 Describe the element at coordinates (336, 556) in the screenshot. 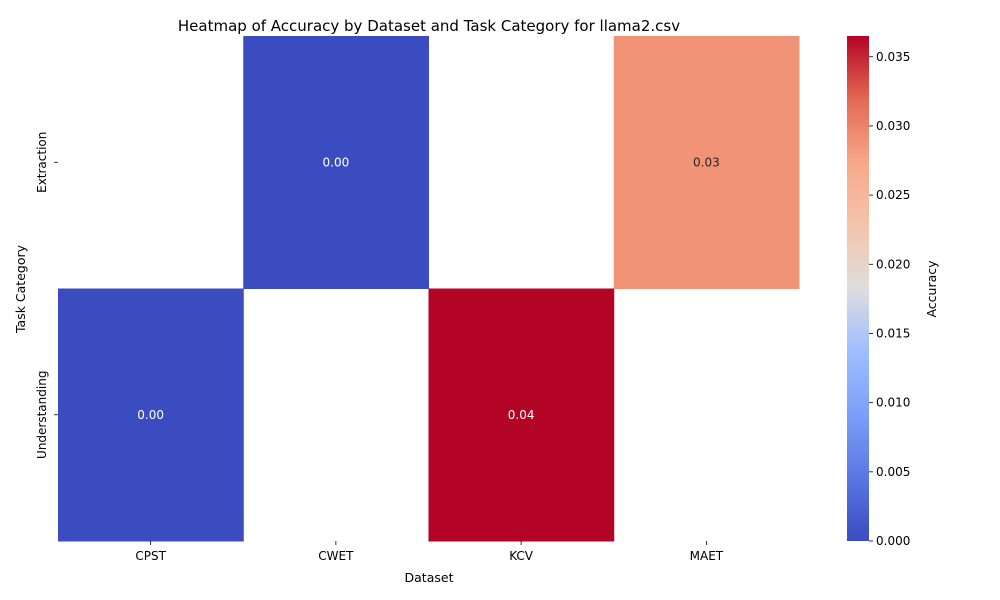

I see `x-tick-label: CWET` at that location.